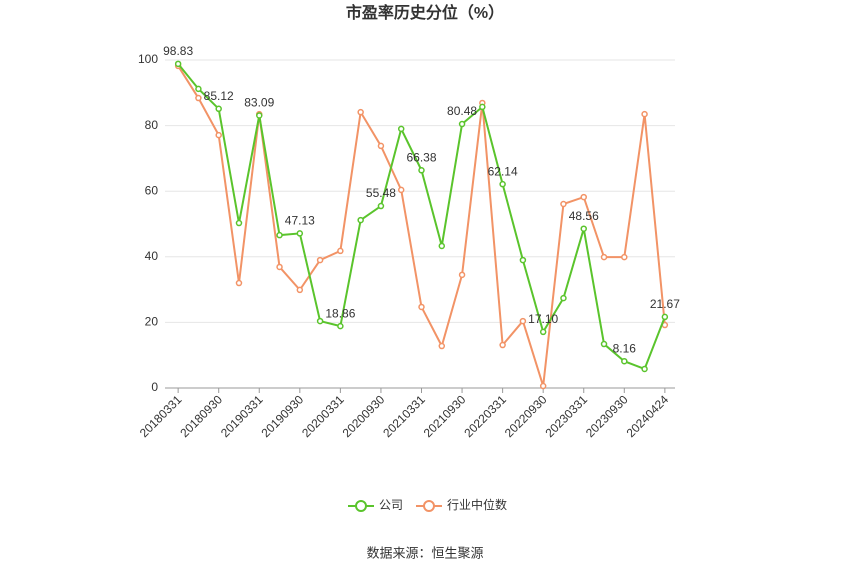  Describe the element at coordinates (462, 111) in the screenshot. I see `data-label: 80.48` at that location.